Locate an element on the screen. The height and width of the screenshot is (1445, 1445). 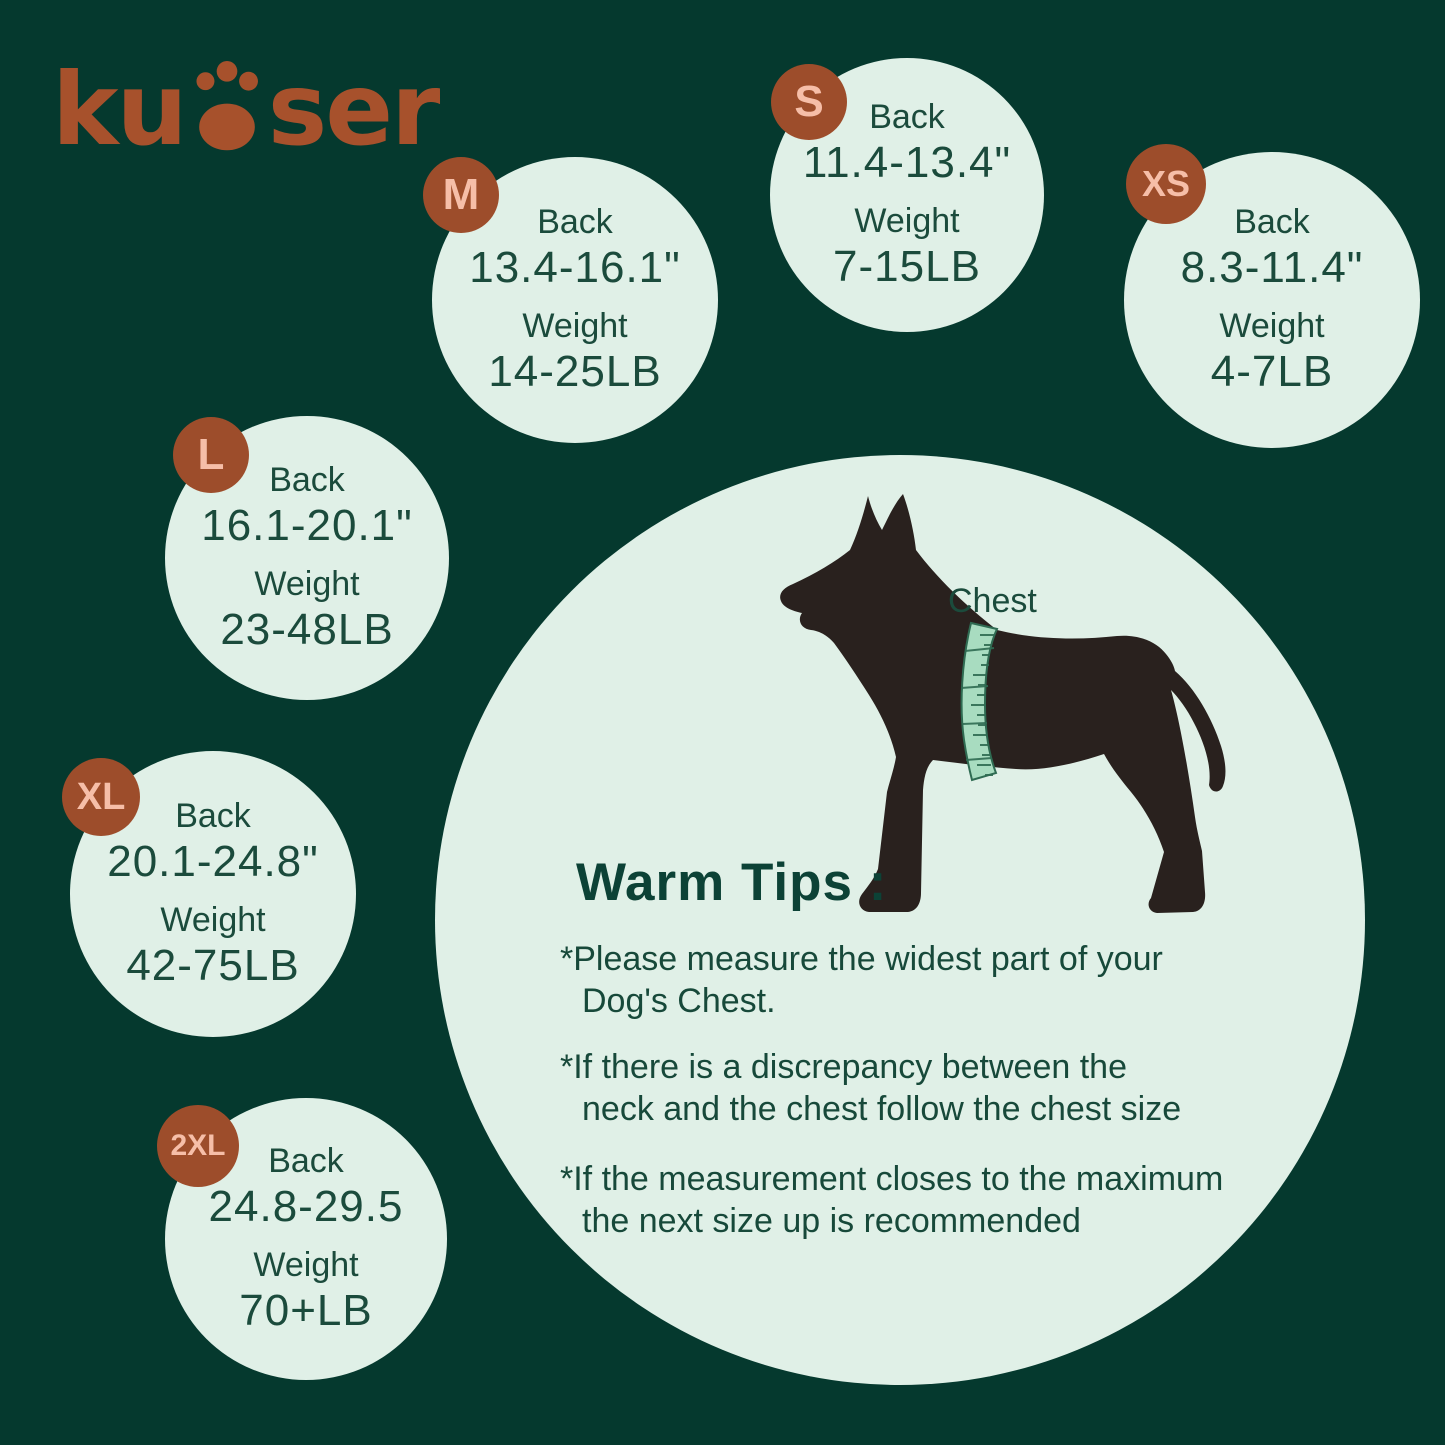
size-circle-xs: Back 8.3-11.4" Weight 4-7LB is located at coordinates (1272, 300).